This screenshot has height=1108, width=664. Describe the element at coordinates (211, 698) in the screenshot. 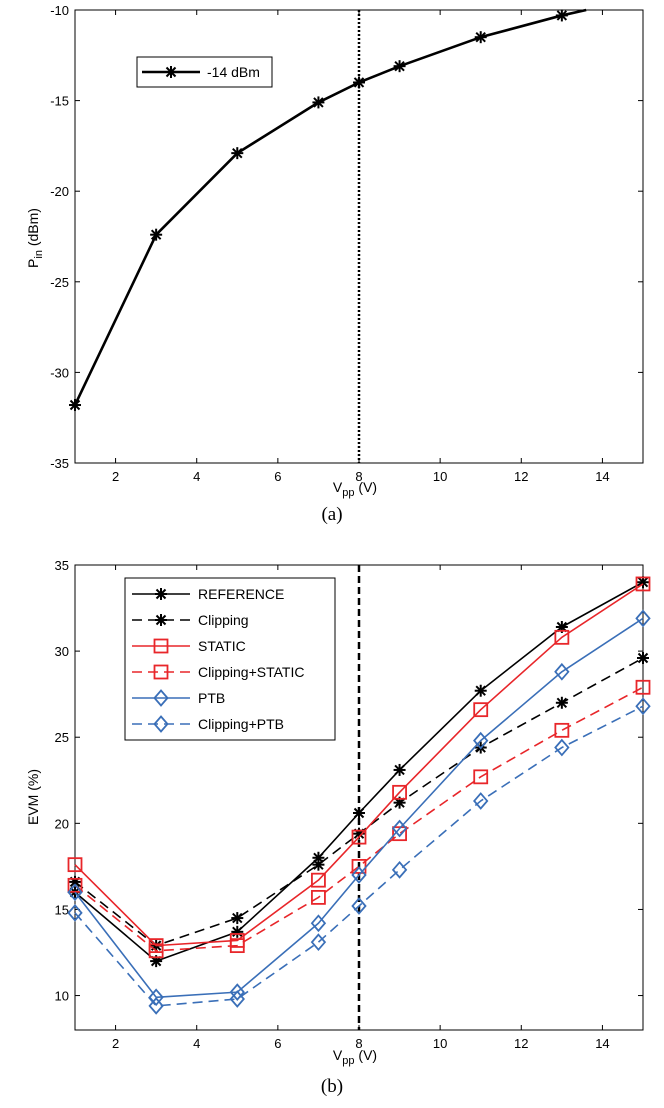

I see `legend-label: PTB` at that location.